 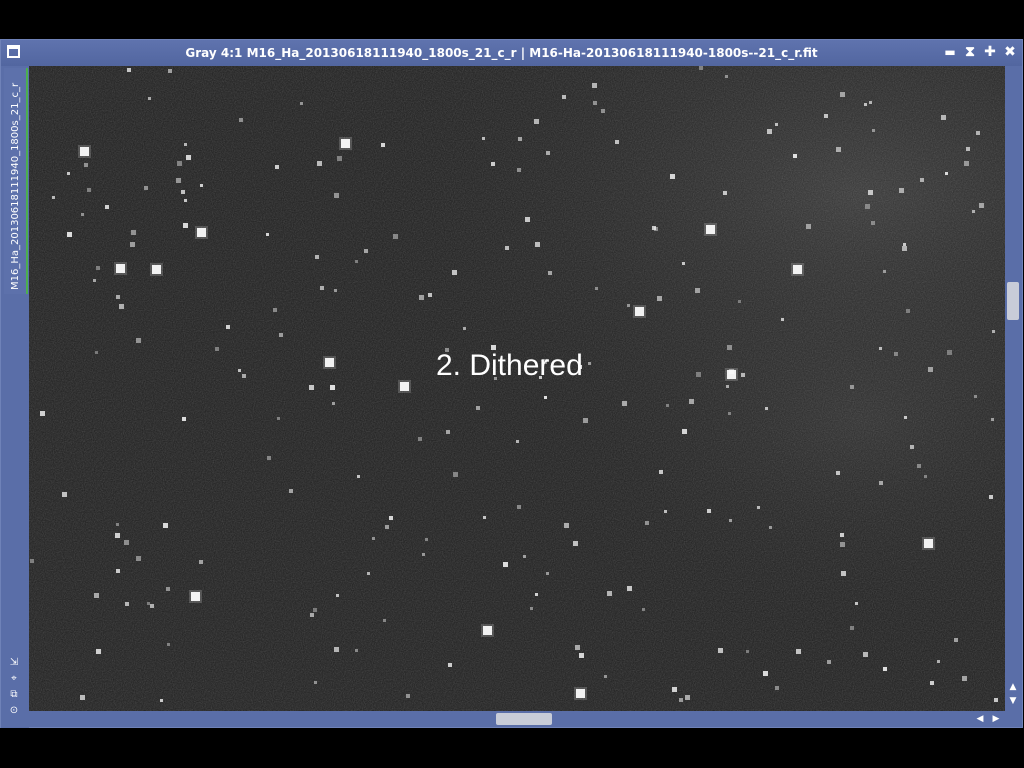 I want to click on horizontal-scrollbar: ◀ ▶, so click(x=517, y=719).